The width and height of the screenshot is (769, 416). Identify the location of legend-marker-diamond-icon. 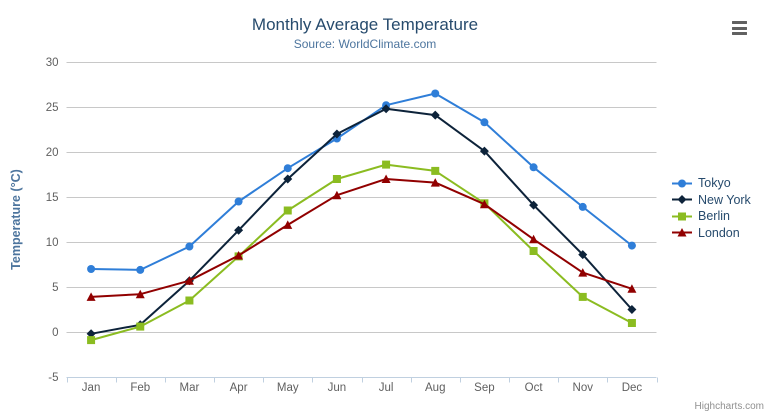
(682, 200).